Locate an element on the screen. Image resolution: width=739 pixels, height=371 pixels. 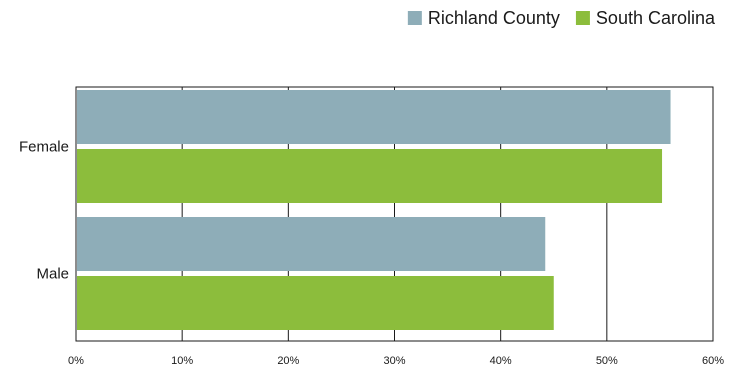
legend-item-south-carolina: South Carolina is located at coordinates (645, 18).